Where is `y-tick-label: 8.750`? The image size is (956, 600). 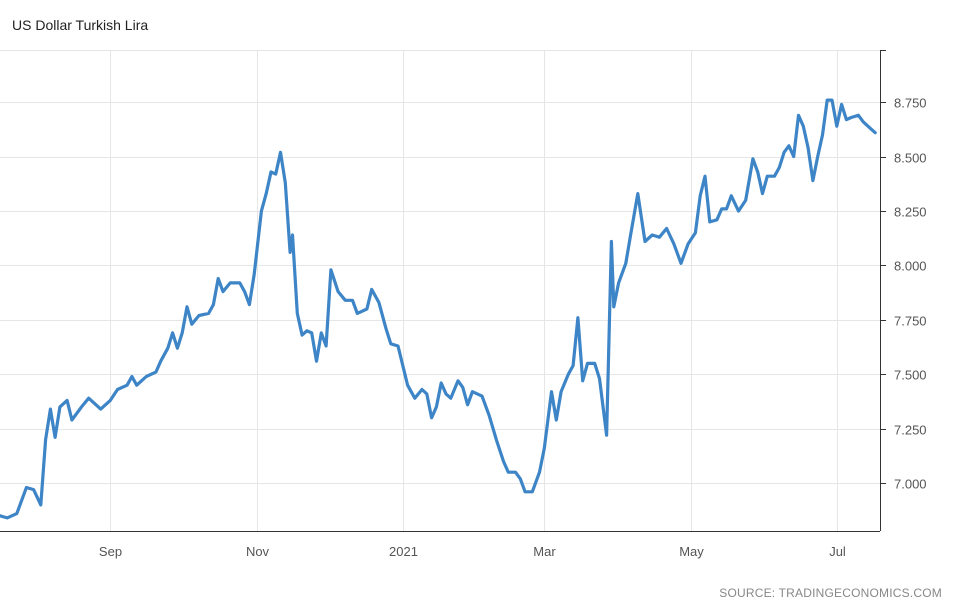 y-tick-label: 8.750 is located at coordinates (910, 103).